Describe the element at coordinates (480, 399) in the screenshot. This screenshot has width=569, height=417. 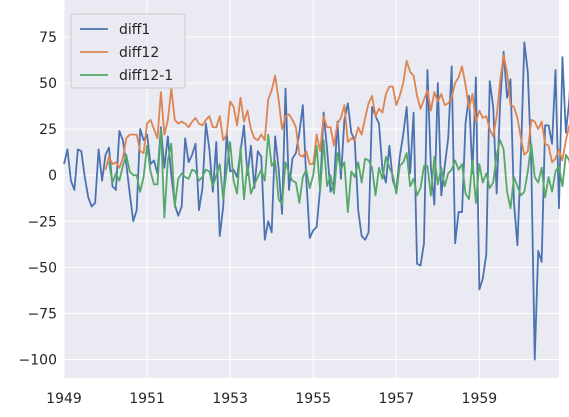
I see `x-tick-label: 1959` at that location.